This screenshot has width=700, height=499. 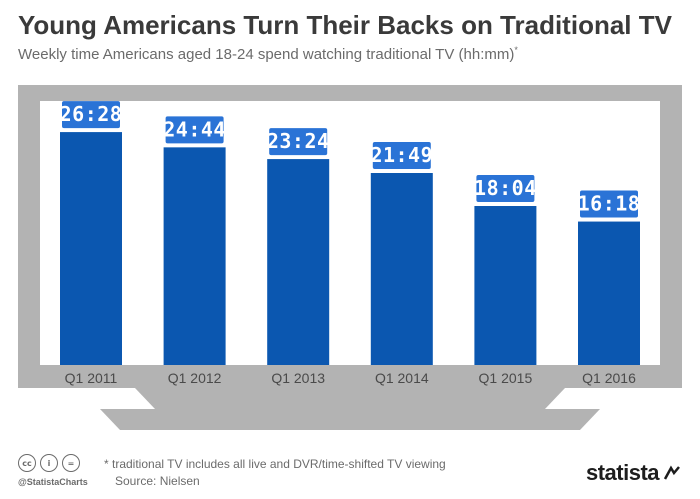 What do you see at coordinates (91, 378) in the screenshot?
I see `category-label: Q1 2011` at bounding box center [91, 378].